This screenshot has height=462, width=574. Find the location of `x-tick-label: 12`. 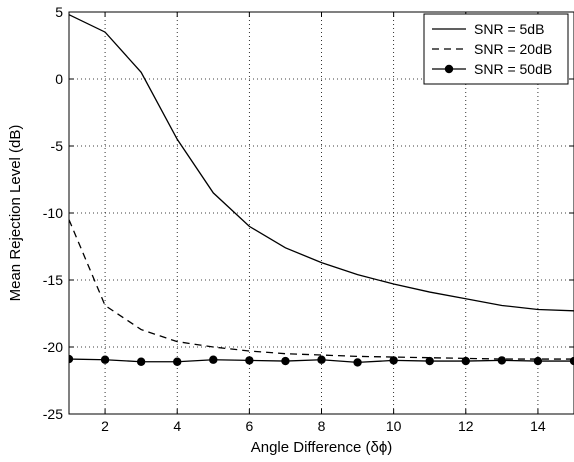

x-tick-label: 12 is located at coordinates (466, 426).